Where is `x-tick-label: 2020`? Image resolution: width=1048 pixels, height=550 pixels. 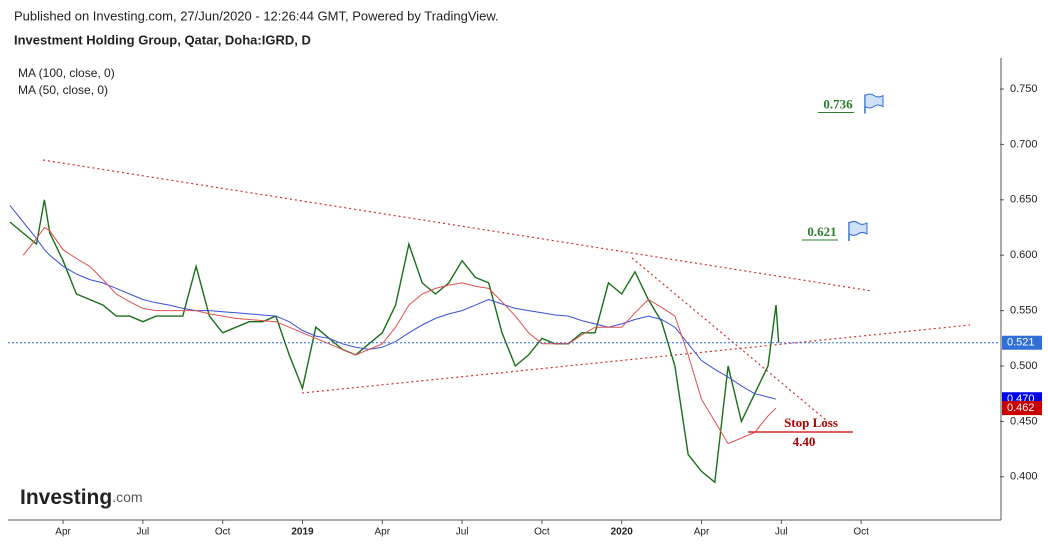 x-tick-label: 2020 is located at coordinates (622, 532).